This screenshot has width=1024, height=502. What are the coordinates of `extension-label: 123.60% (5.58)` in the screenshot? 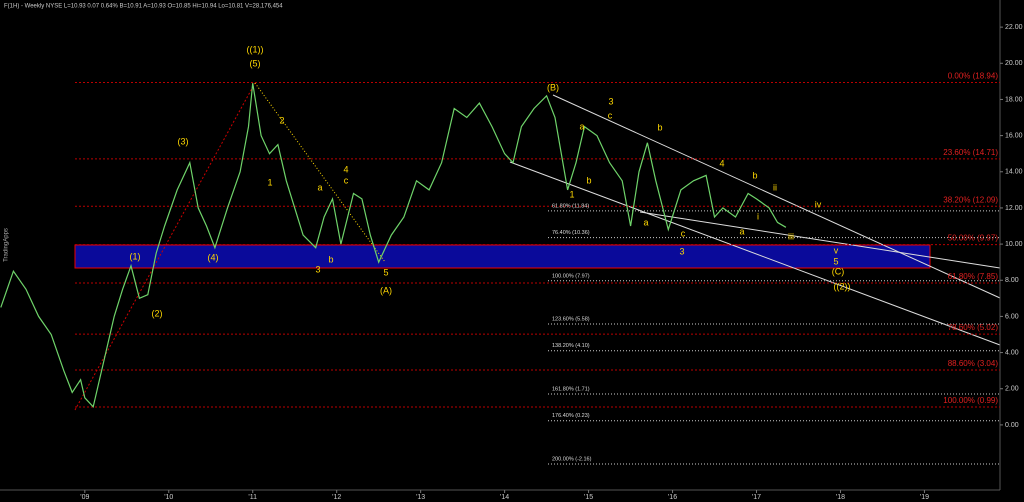 It's located at (571, 319).